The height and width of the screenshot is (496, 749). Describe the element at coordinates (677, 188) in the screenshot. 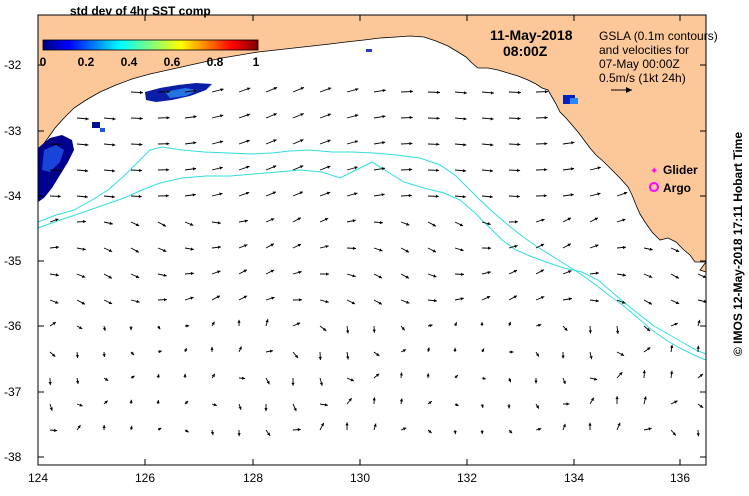

I see `legend-argo-label: Argo` at that location.